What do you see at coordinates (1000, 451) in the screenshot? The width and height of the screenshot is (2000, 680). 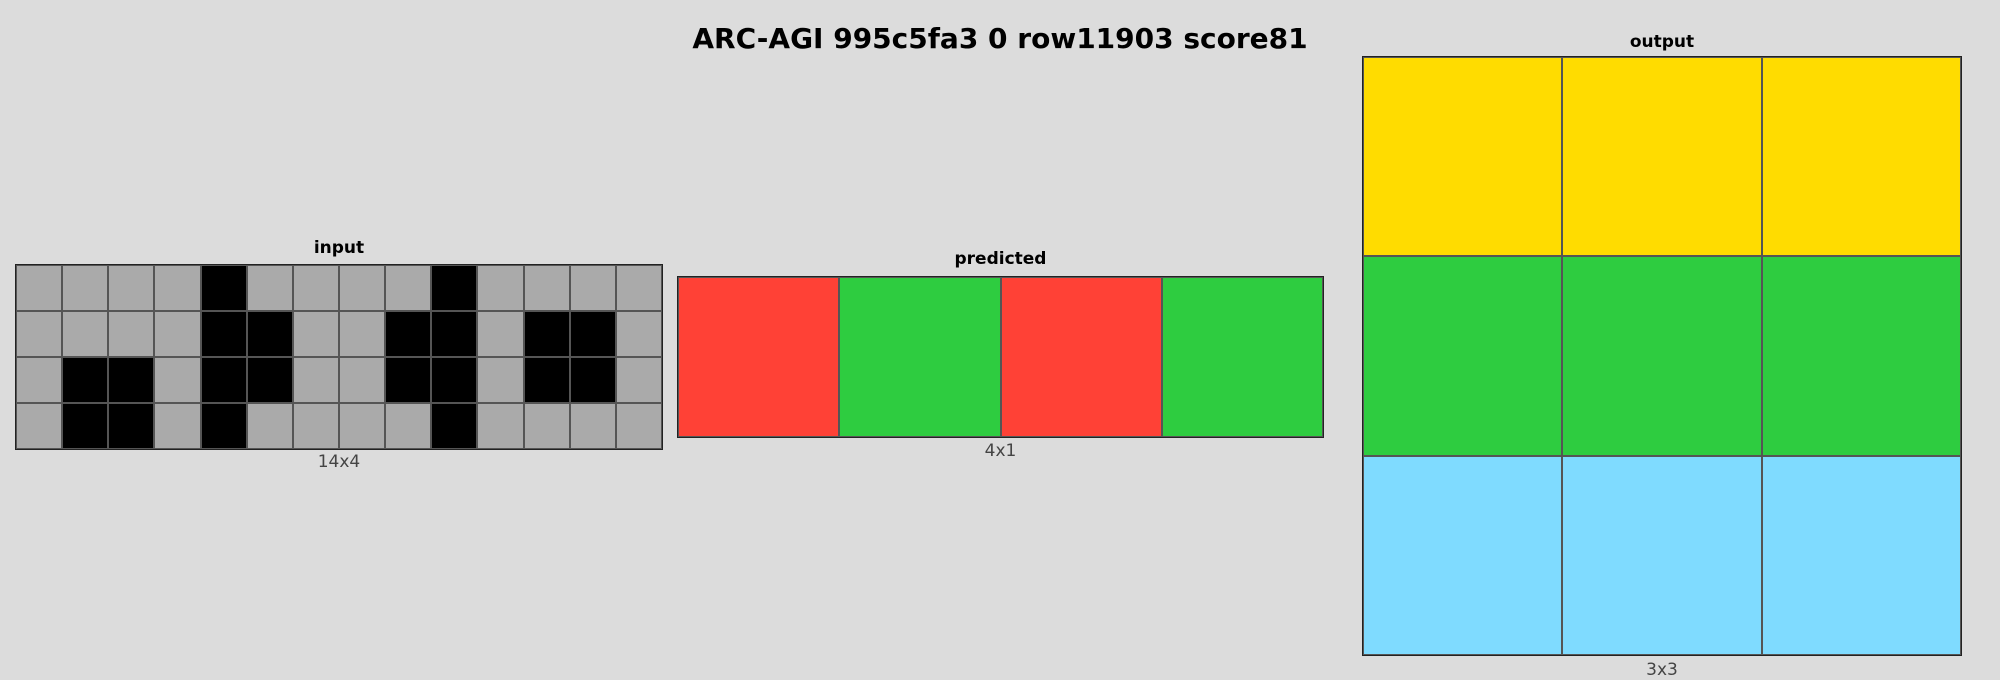 I see `predicted-dims: 4x1` at bounding box center [1000, 451].